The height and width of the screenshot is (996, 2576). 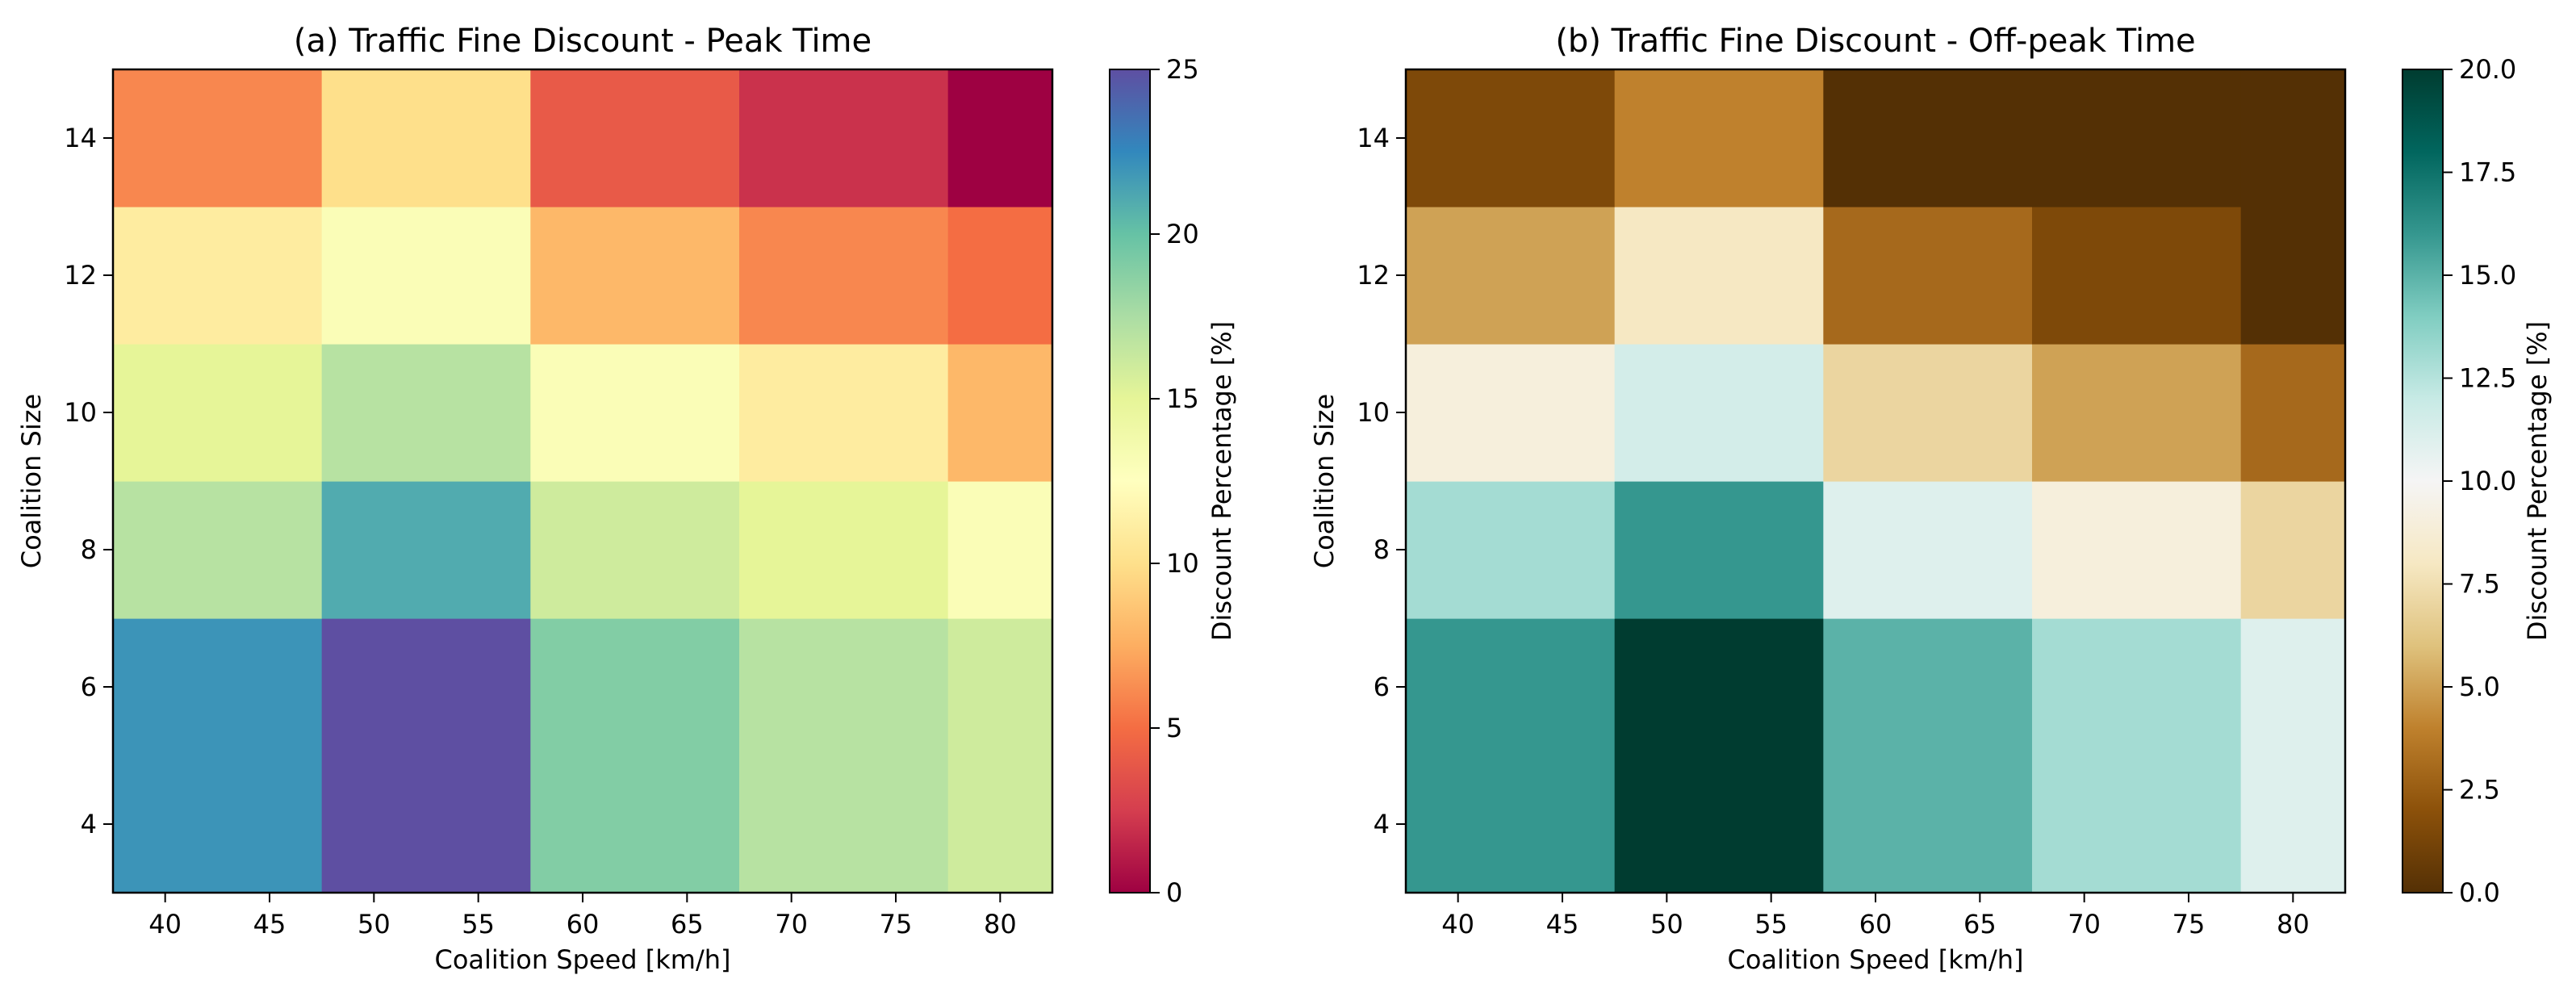 What do you see at coordinates (1182, 70) in the screenshot?
I see `colorbar-tick-label: 25` at bounding box center [1182, 70].